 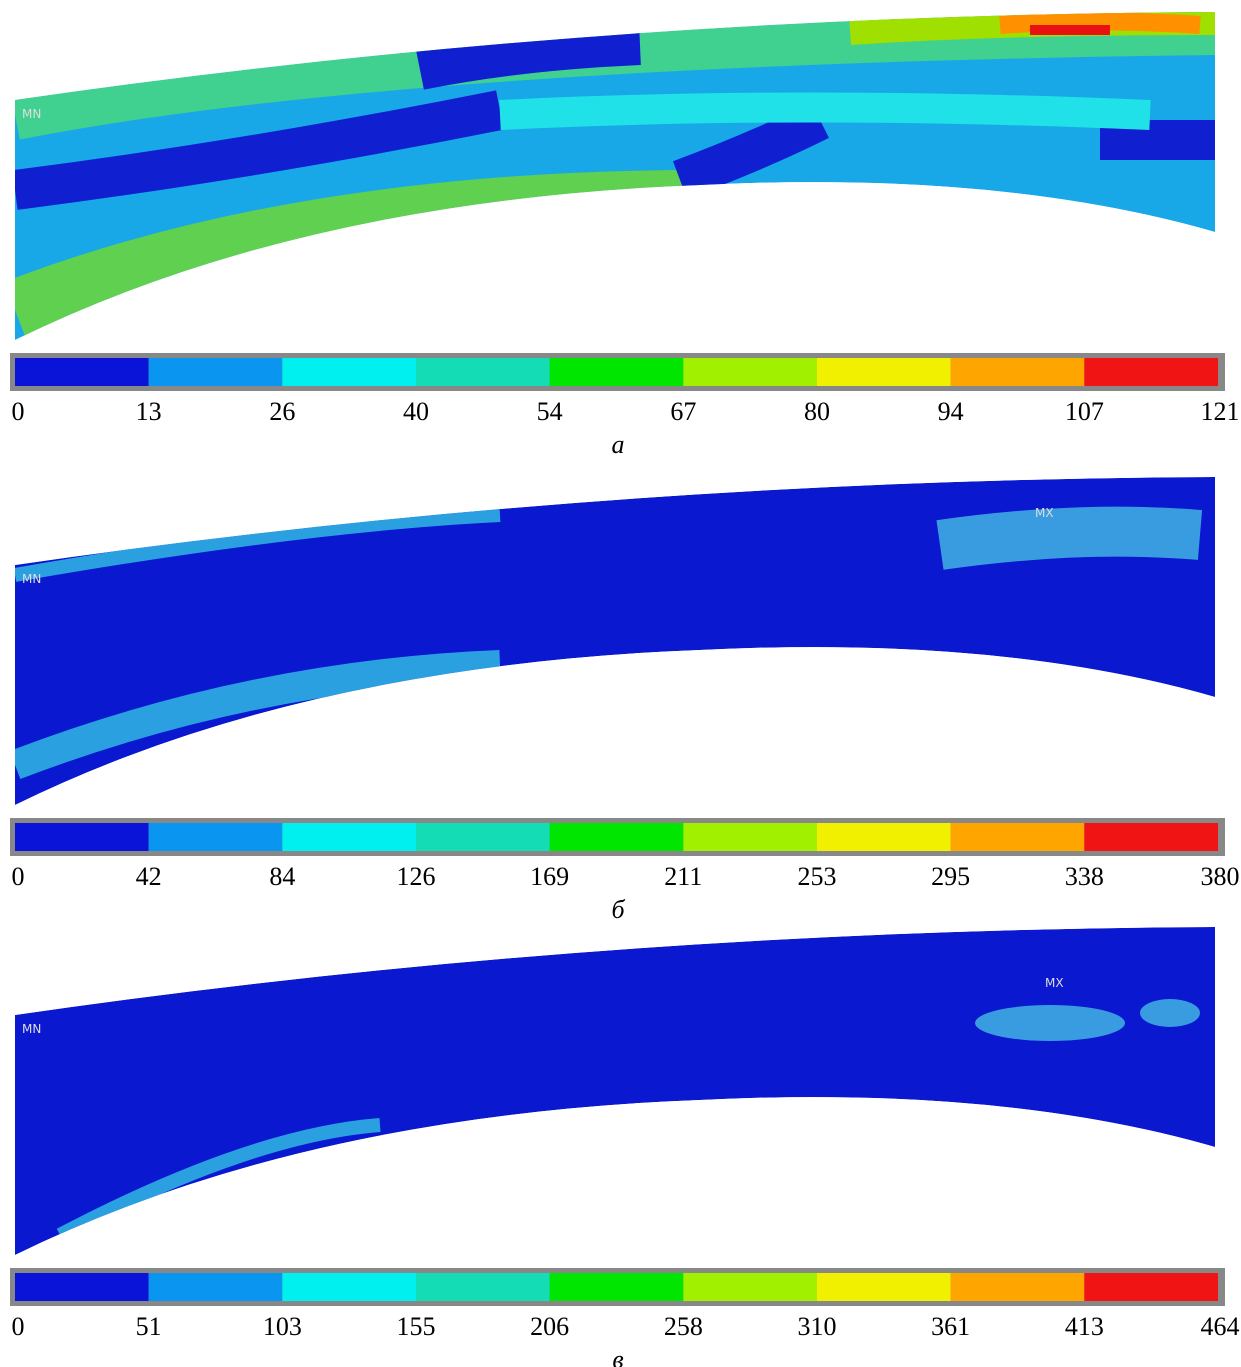 What do you see at coordinates (817, 1326) in the screenshot?
I see `colorbar-tick-label: 310` at bounding box center [817, 1326].